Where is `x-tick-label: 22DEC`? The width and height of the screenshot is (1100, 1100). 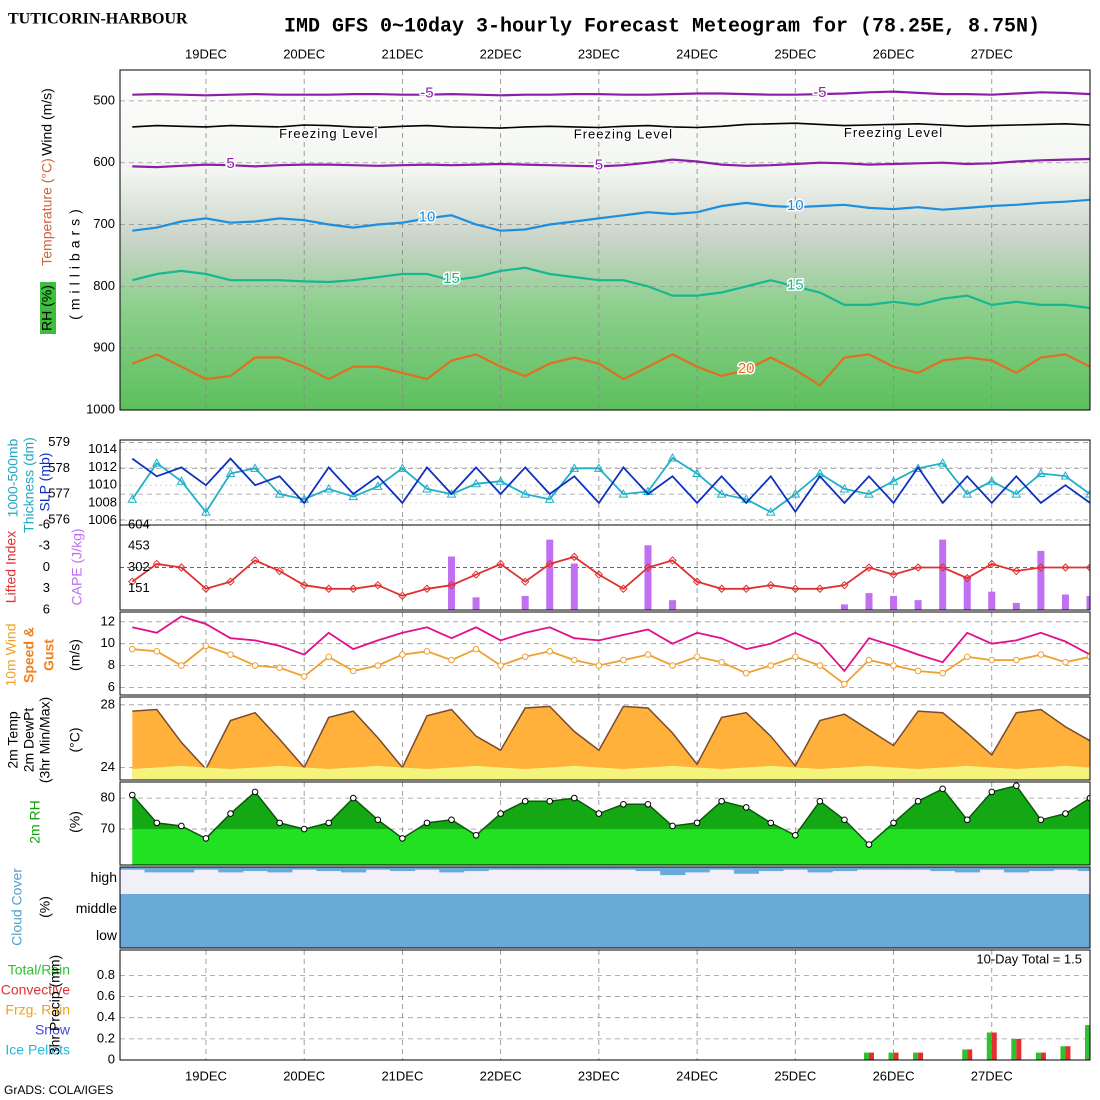 x-tick-label: 22DEC is located at coordinates (501, 53).